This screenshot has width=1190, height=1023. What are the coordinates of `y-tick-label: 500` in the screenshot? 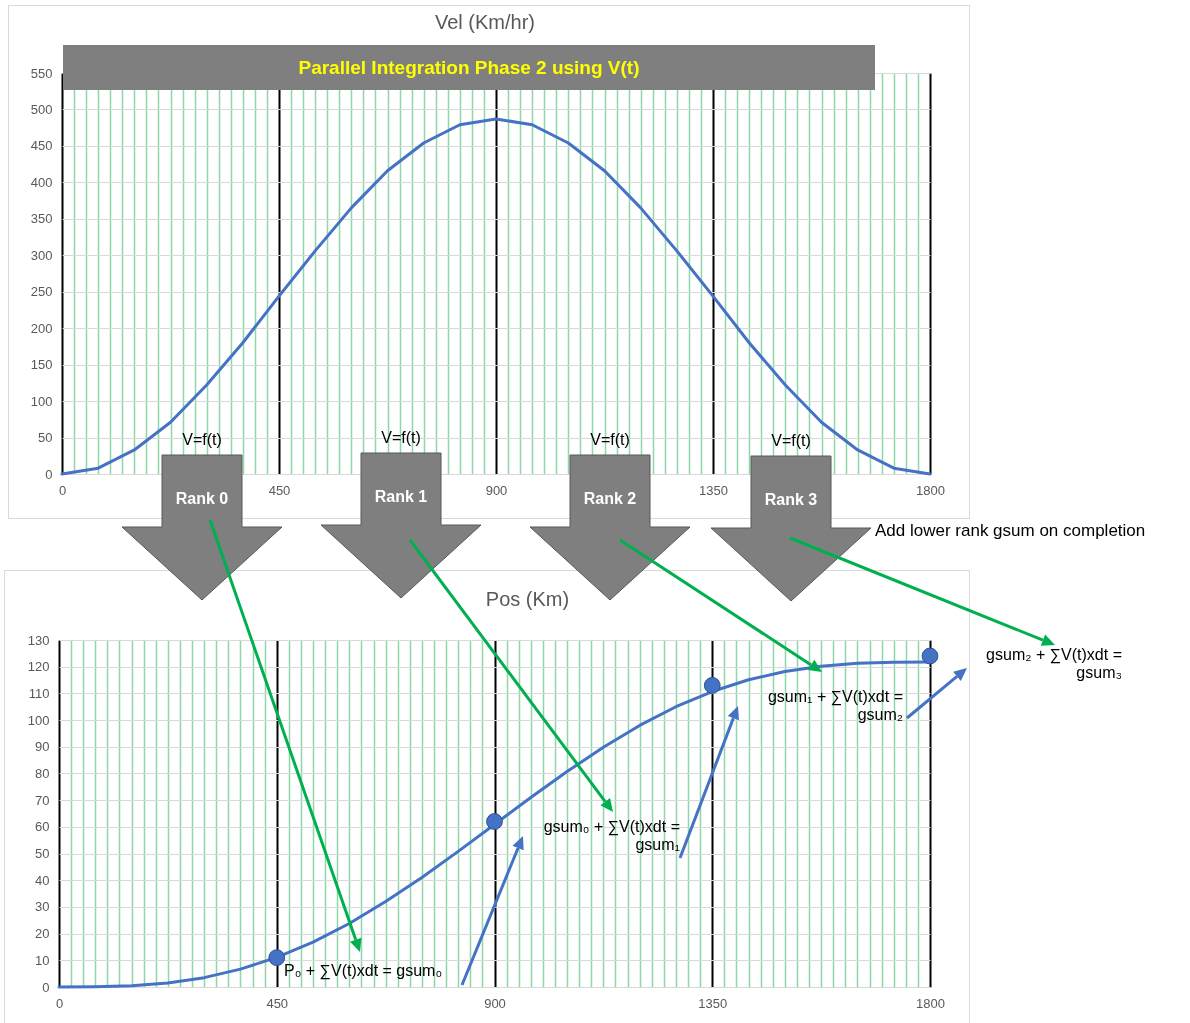 It's located at (41, 109).